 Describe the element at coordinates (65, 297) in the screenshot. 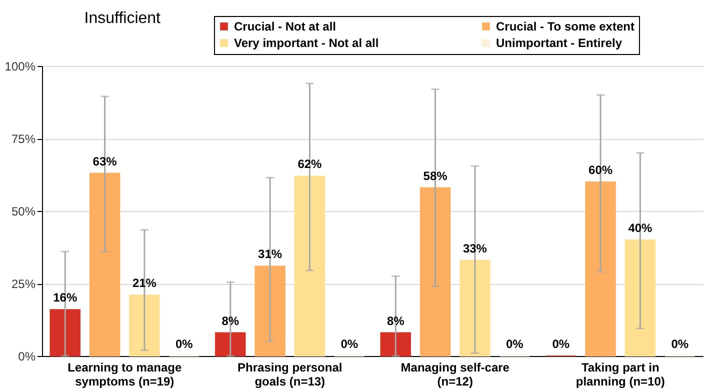

I see `data-label: 16%` at that location.